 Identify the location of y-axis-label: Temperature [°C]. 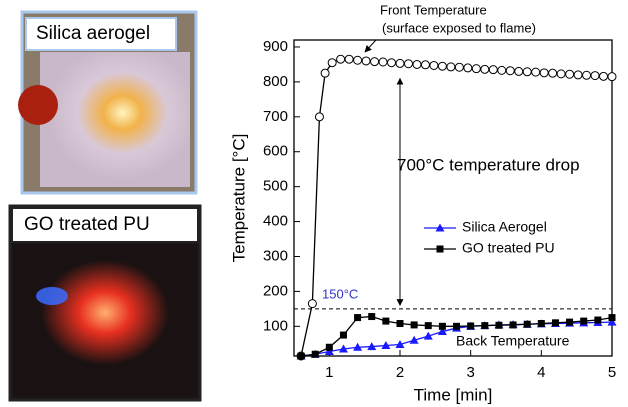
(238, 198).